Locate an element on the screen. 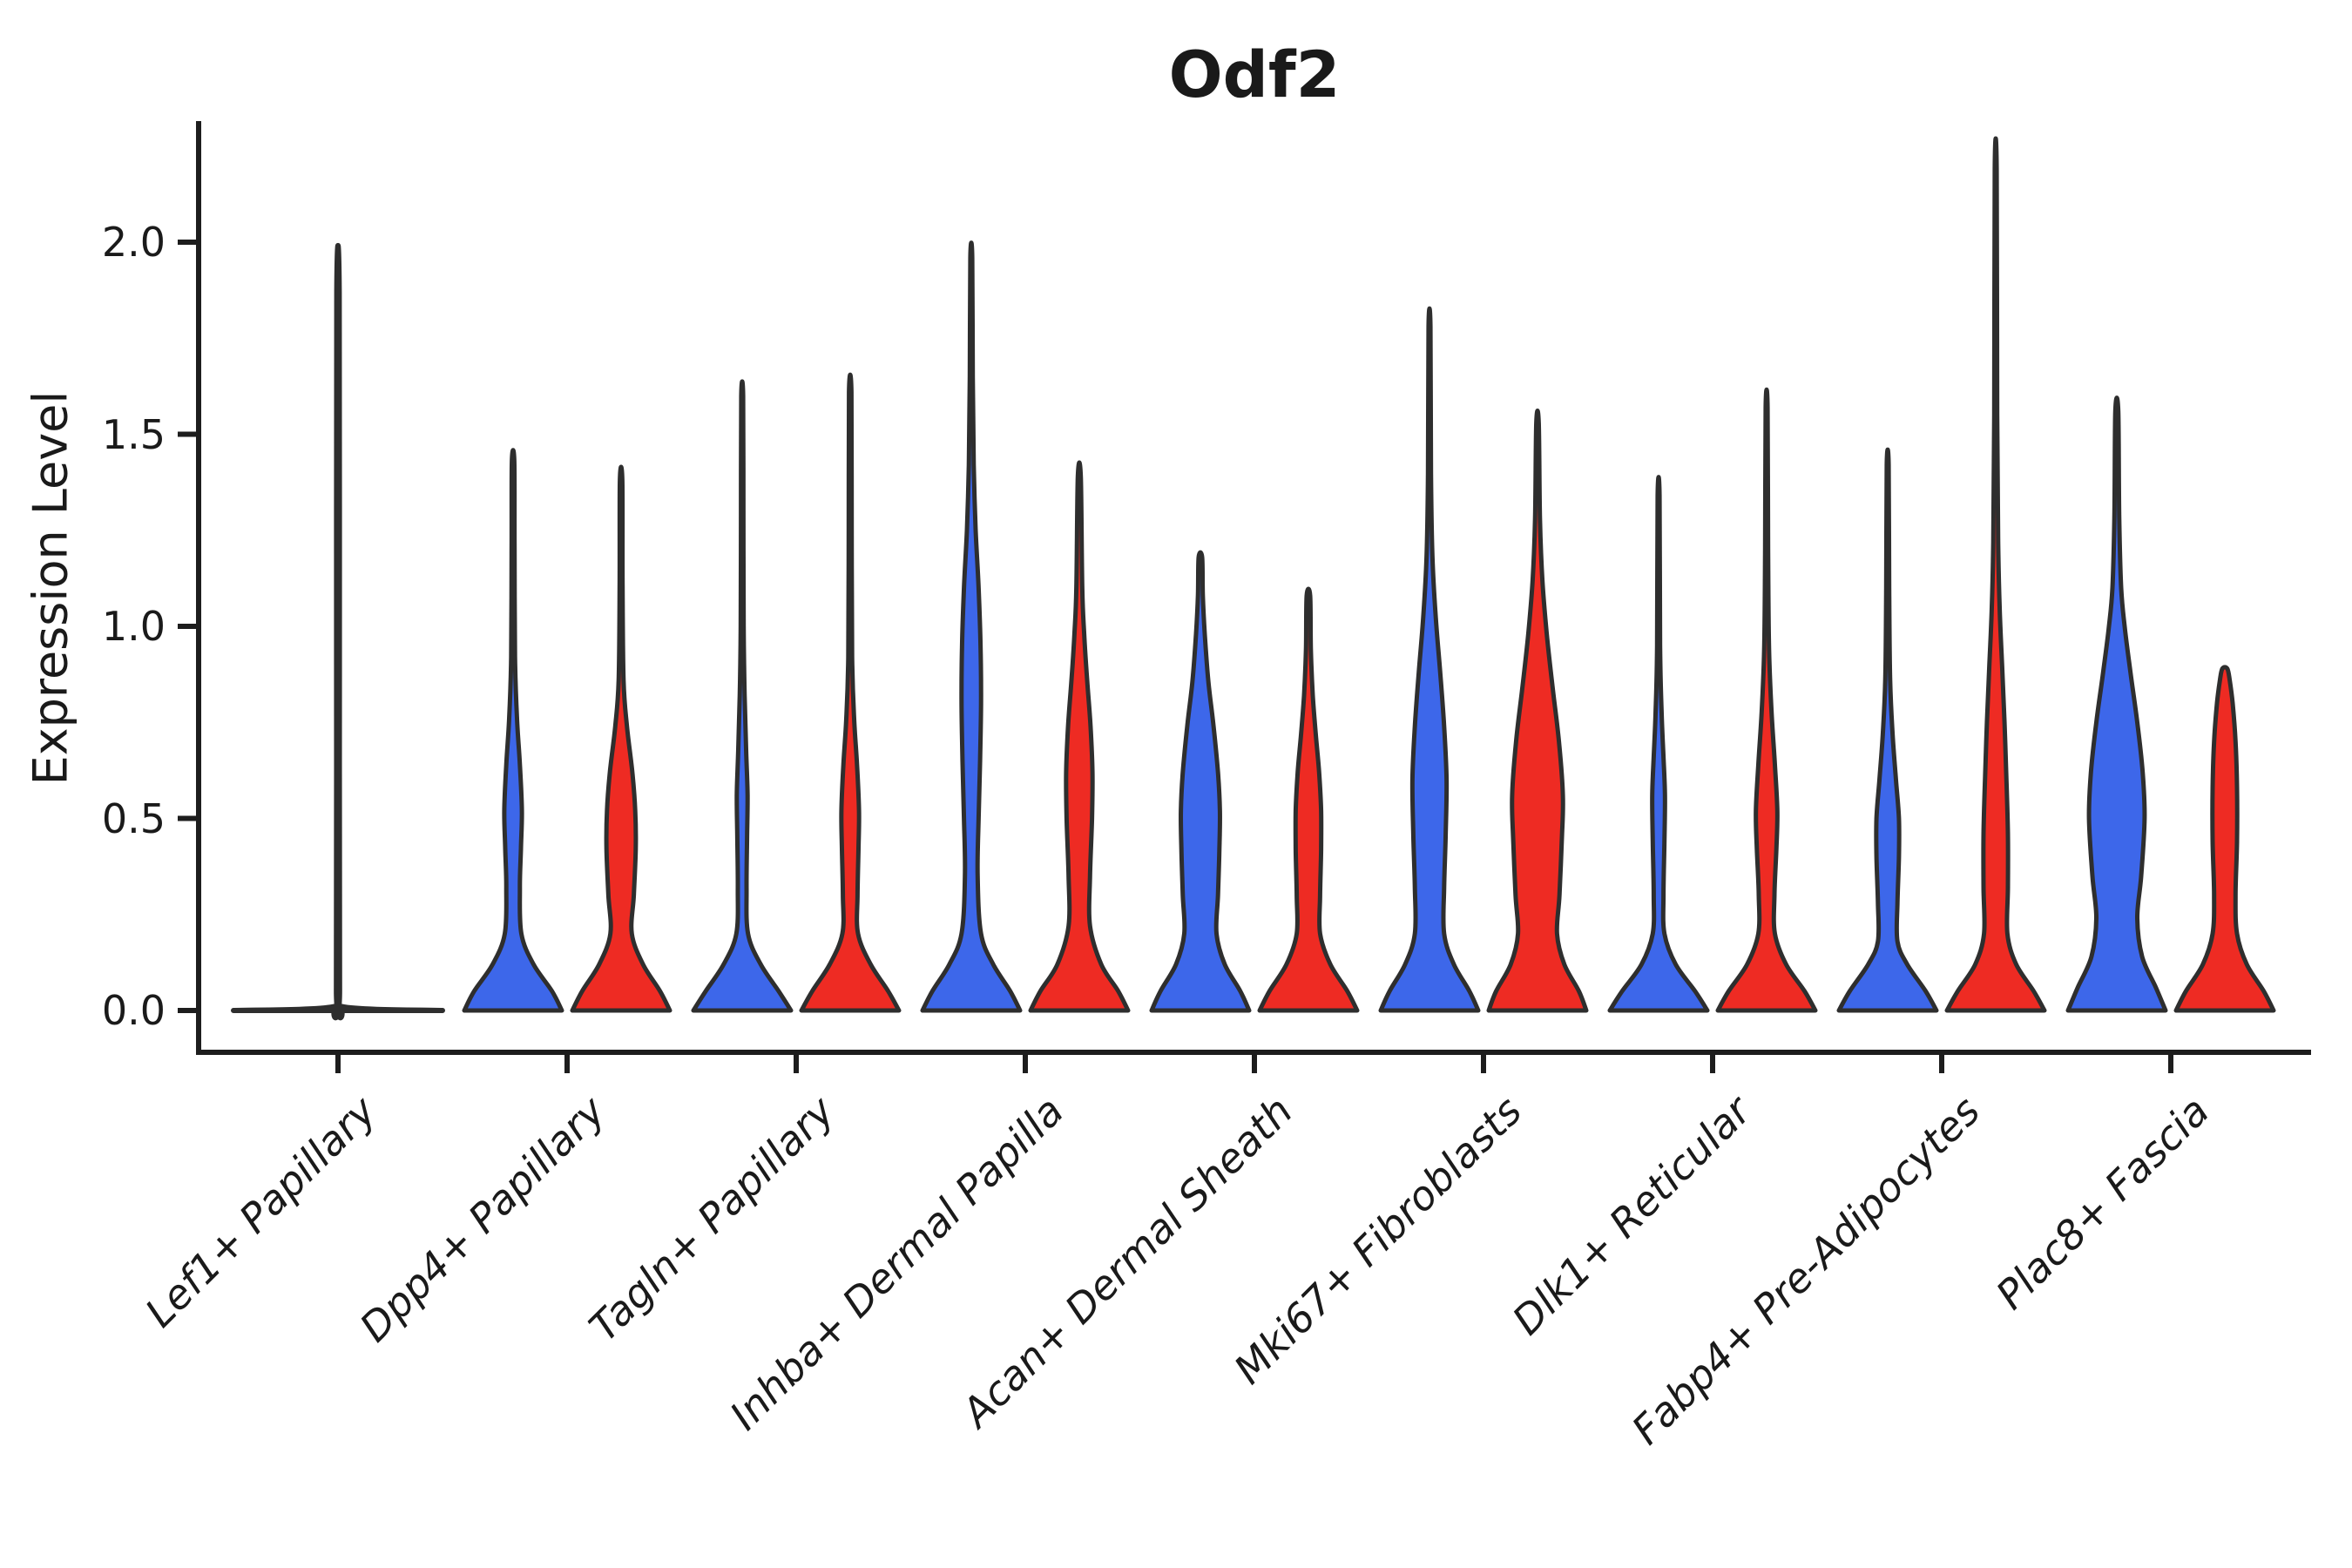 Image resolution: width=2352 pixels, height=1568 pixels. y-tick-label: 2.0 is located at coordinates (134, 242).